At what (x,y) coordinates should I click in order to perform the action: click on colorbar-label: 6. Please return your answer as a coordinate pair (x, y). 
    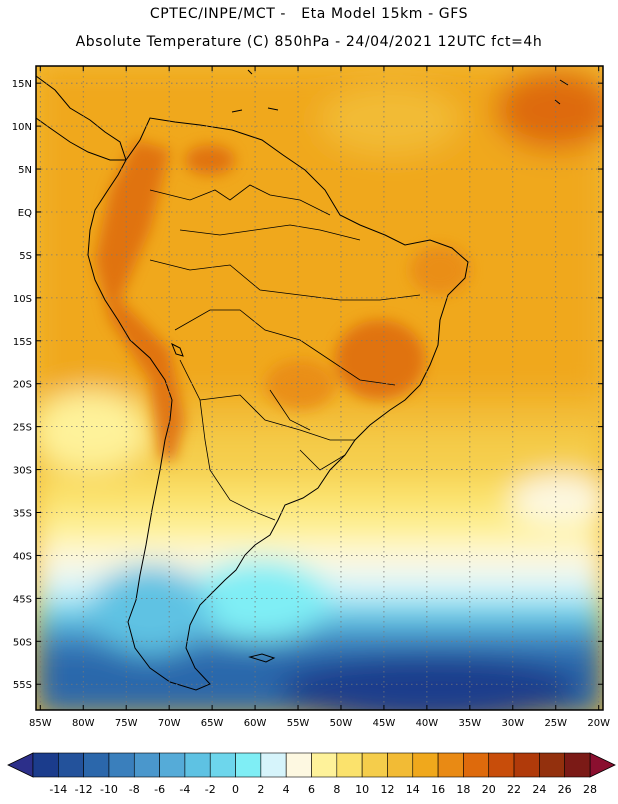
    Looking at the image, I should click on (311, 789).